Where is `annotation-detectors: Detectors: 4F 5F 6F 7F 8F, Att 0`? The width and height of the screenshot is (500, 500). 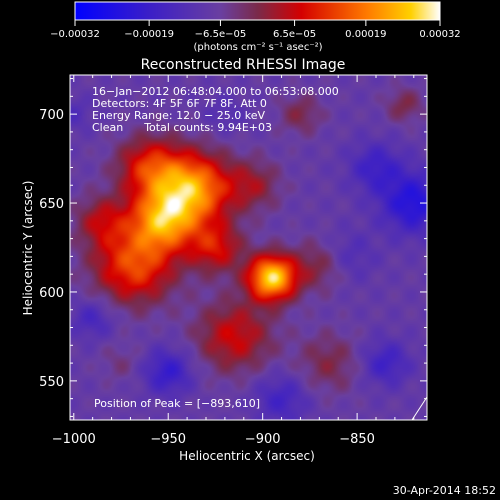 annotation-detectors: Detectors: 4F 5F 6F 7F 8F, Att 0 is located at coordinates (179, 103).